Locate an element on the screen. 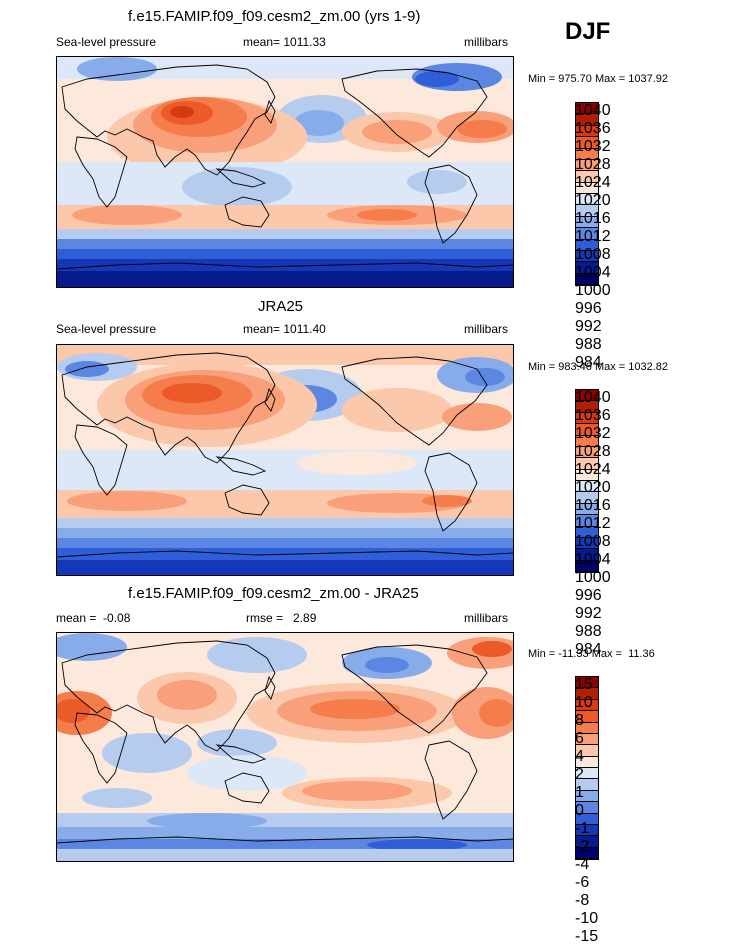 The height and width of the screenshot is (946, 733). panel-2-colorbar is located at coordinates (587, 481).